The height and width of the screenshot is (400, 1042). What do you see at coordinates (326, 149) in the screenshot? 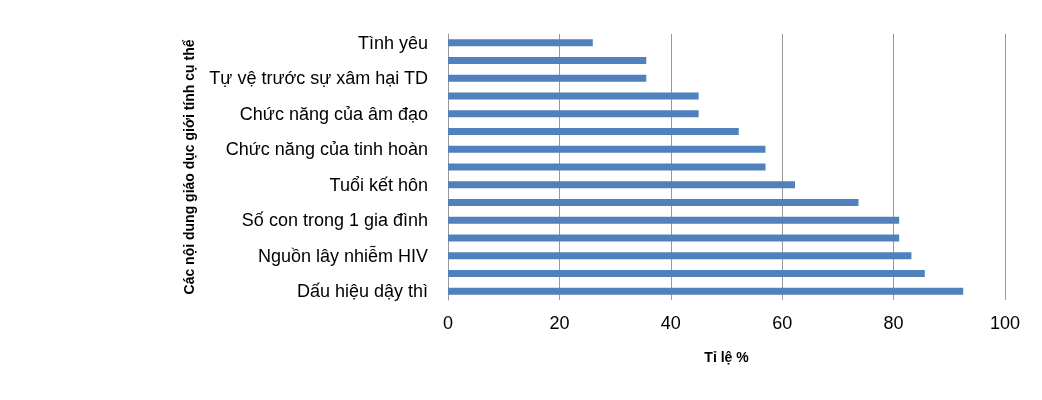
I see `y-tick-label: Chức năng của tinh hoàn` at bounding box center [326, 149].